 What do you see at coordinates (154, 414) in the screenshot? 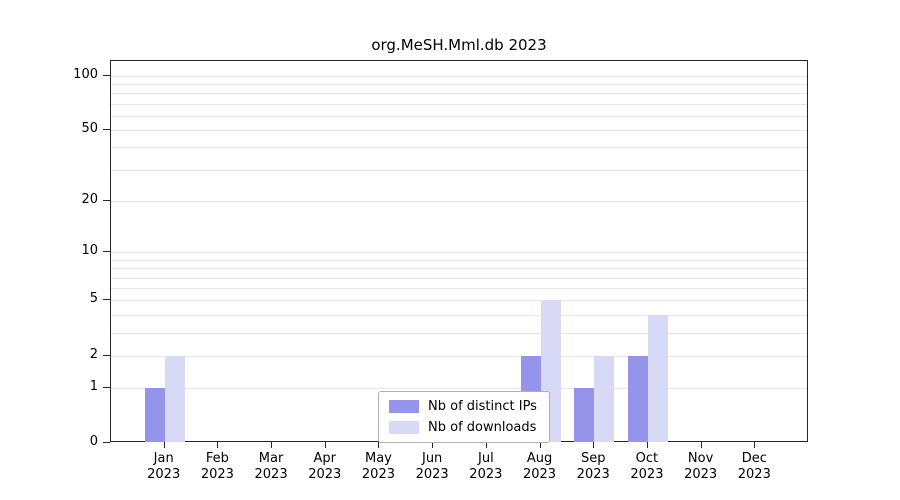
I see `bar-distinct-ips-jan` at bounding box center [154, 414].